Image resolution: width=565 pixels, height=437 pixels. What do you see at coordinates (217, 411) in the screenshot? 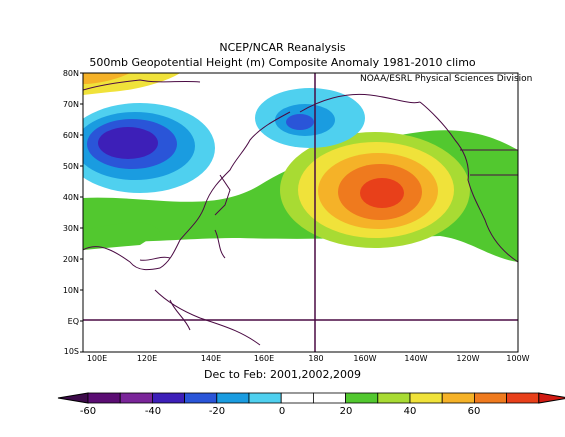
I see `colorbar-label-m20: -20` at bounding box center [217, 411].